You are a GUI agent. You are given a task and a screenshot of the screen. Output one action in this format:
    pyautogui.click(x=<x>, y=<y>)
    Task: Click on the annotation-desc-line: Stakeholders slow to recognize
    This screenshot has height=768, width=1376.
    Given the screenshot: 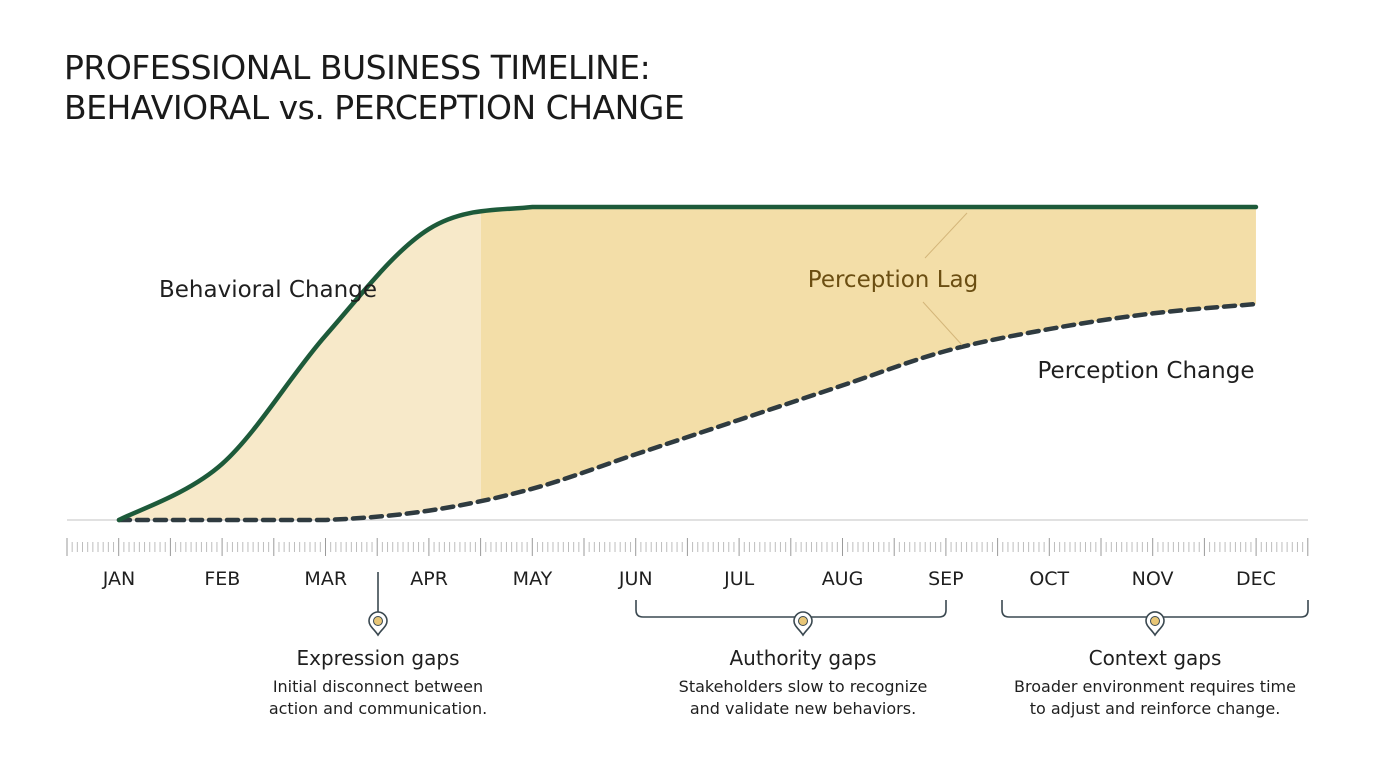 What is the action you would take?
    pyautogui.click(x=803, y=686)
    